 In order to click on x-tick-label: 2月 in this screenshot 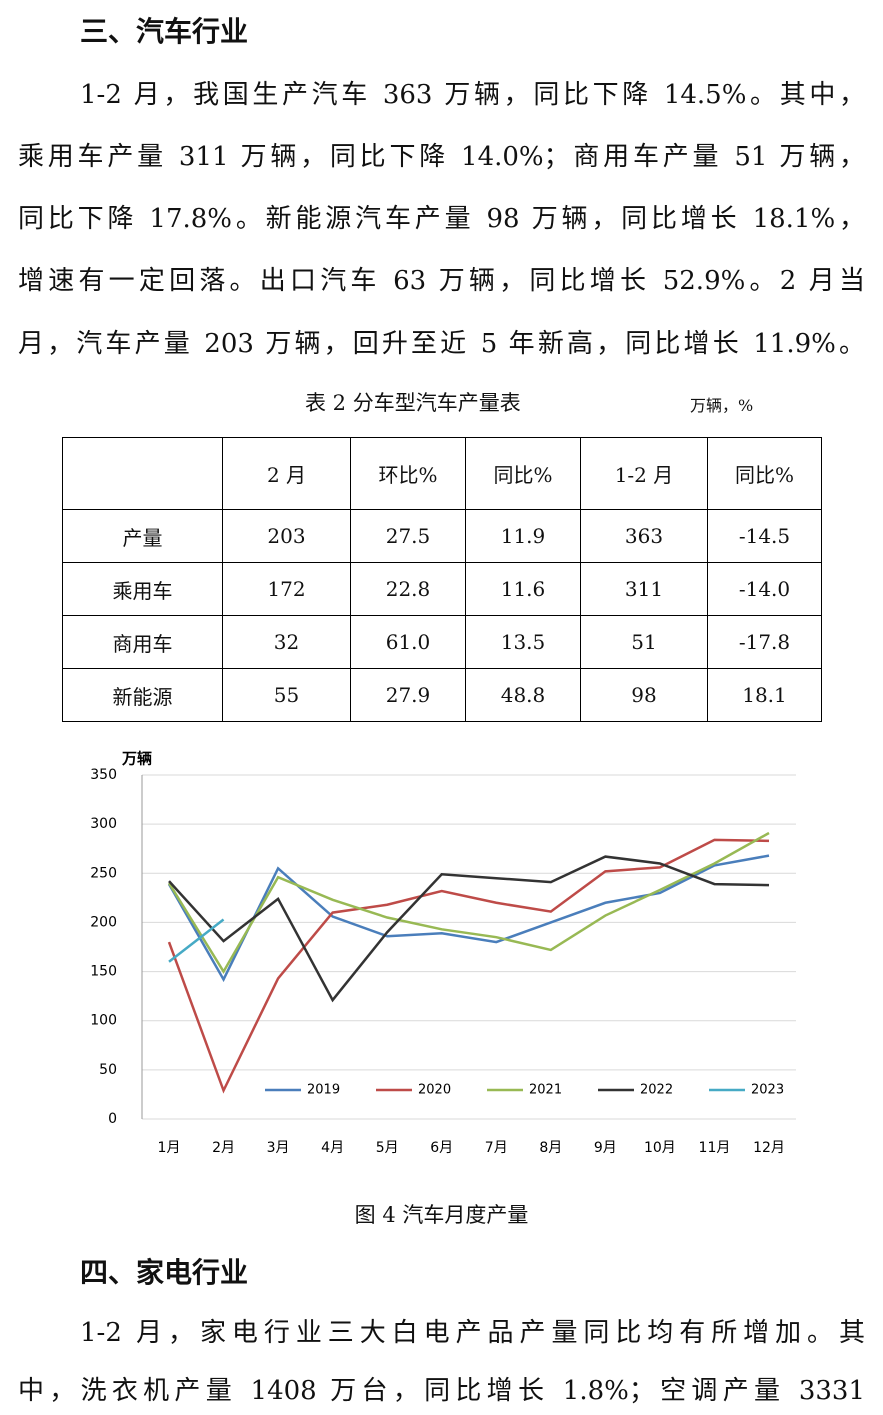, I will do `click(223, 1148)`.